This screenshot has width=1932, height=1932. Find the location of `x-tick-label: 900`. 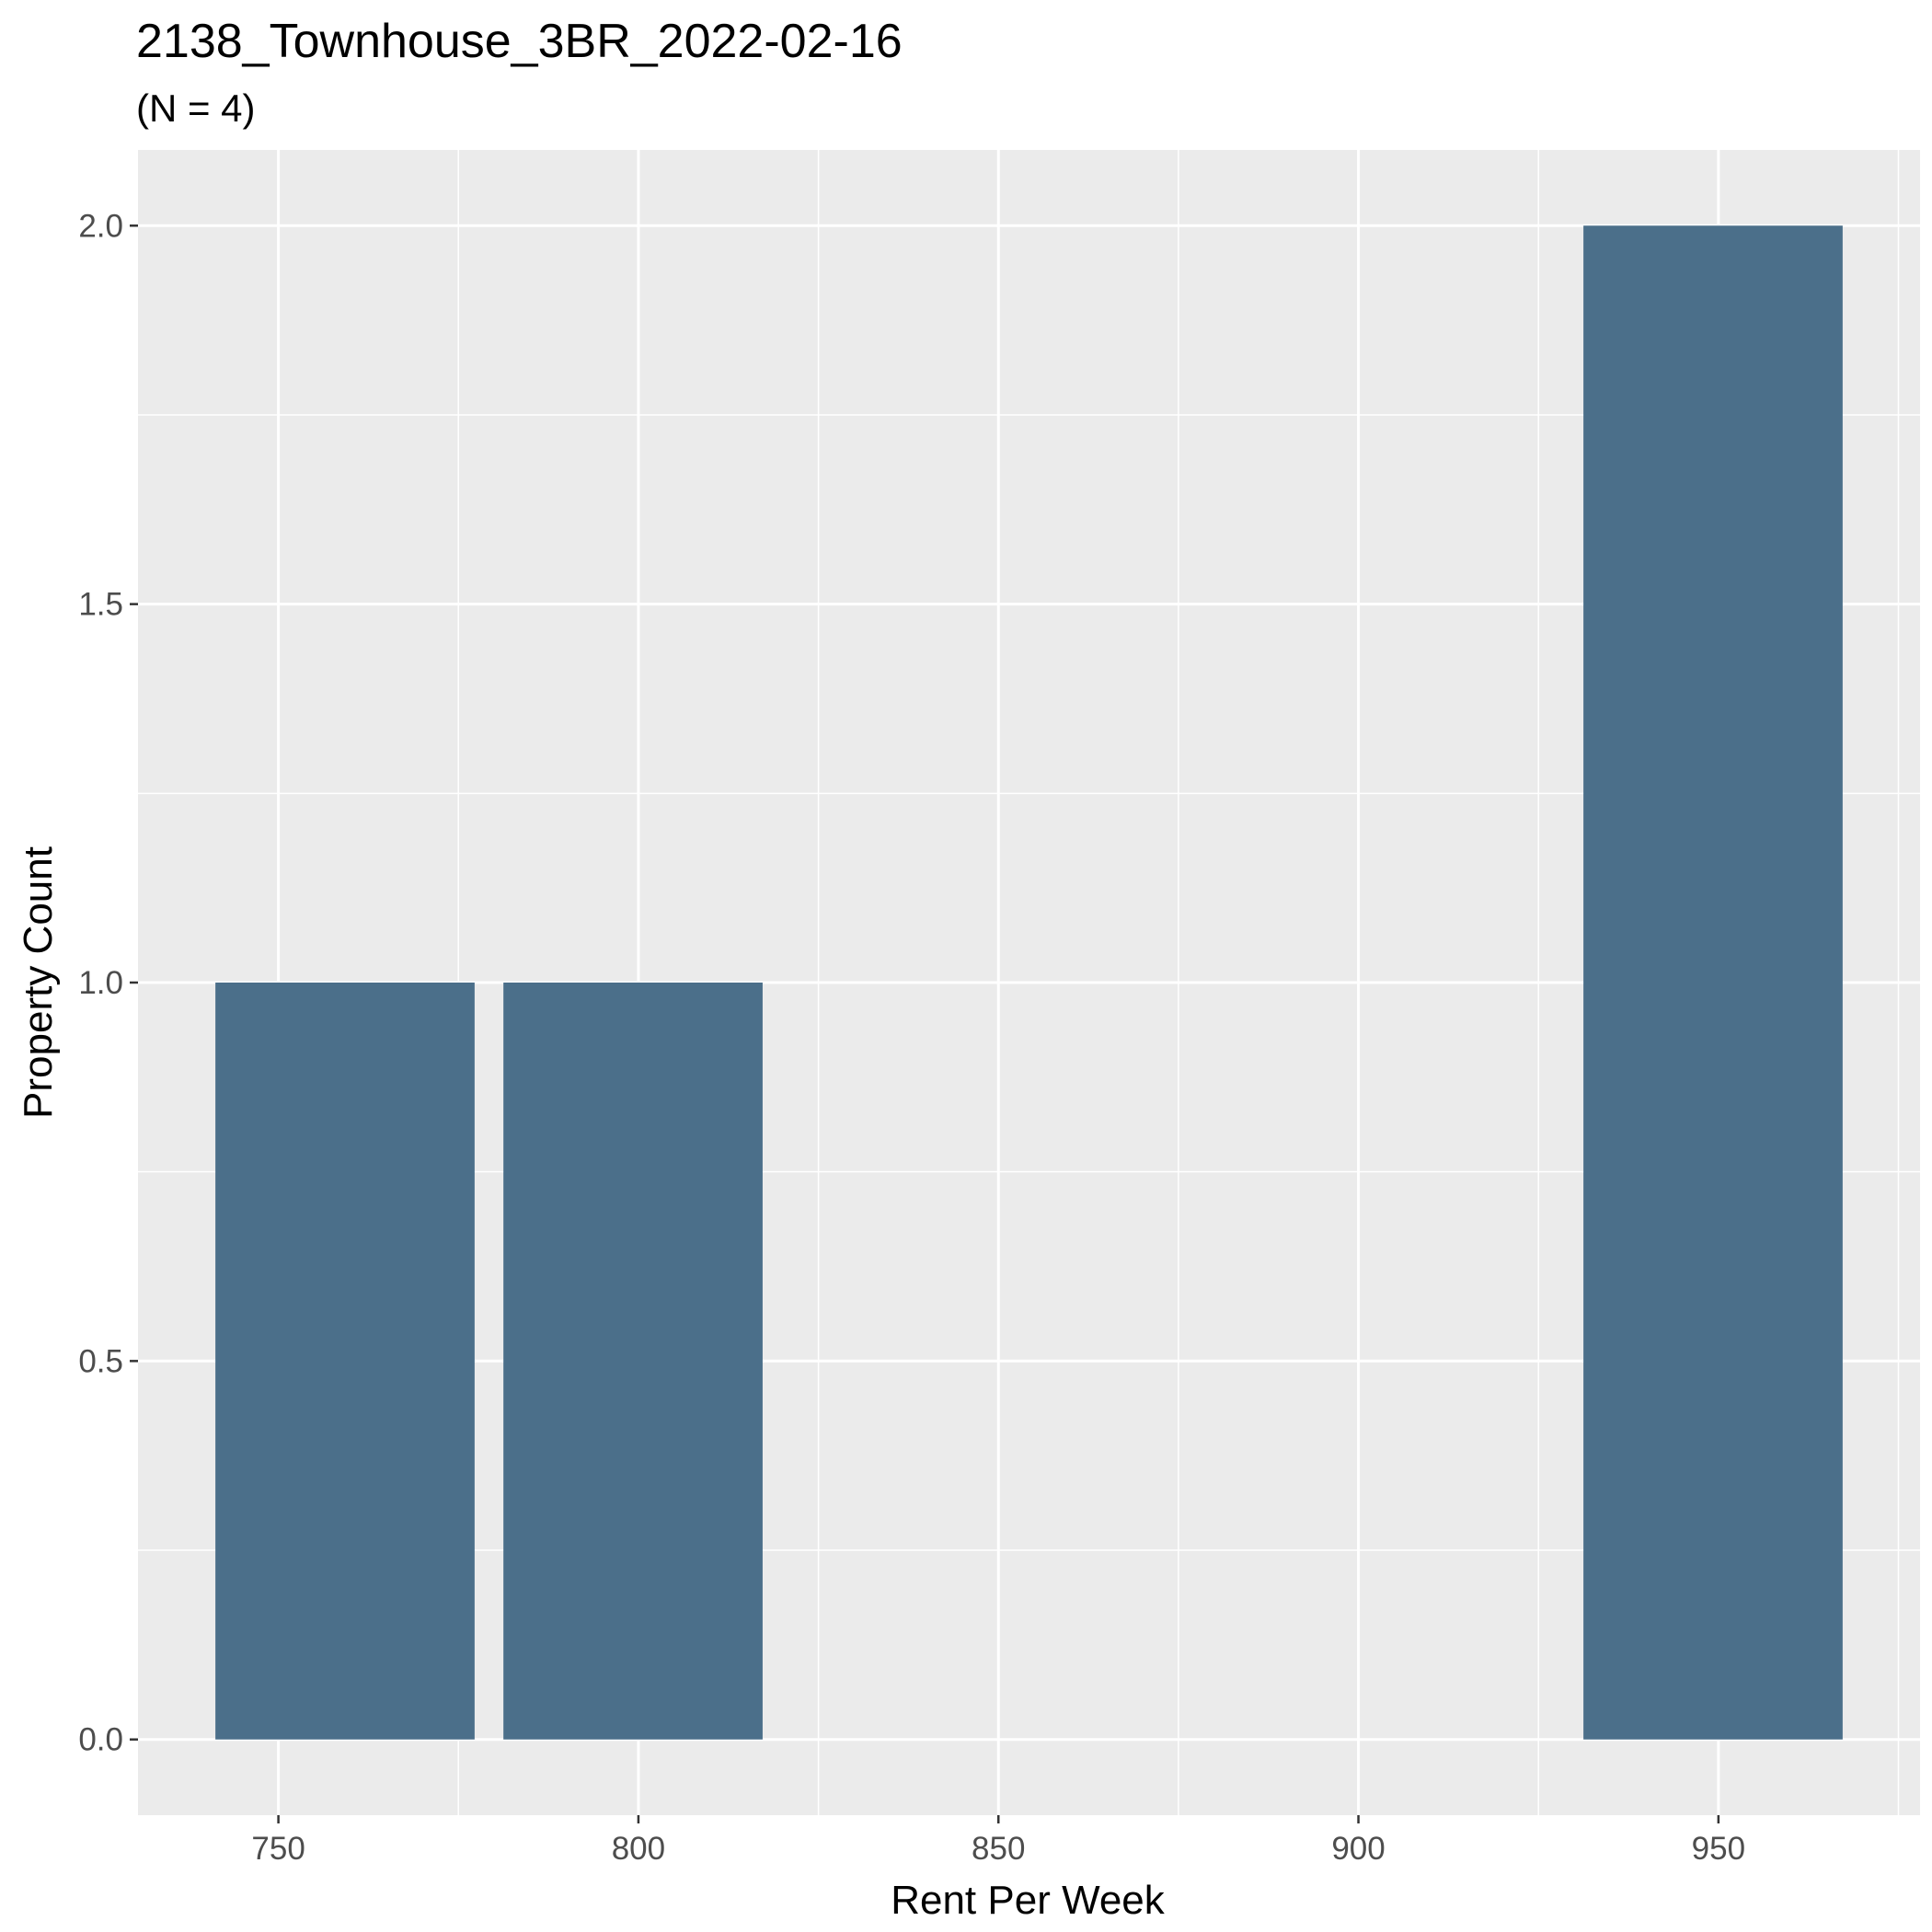

x-tick-label: 900 is located at coordinates (1358, 1849).